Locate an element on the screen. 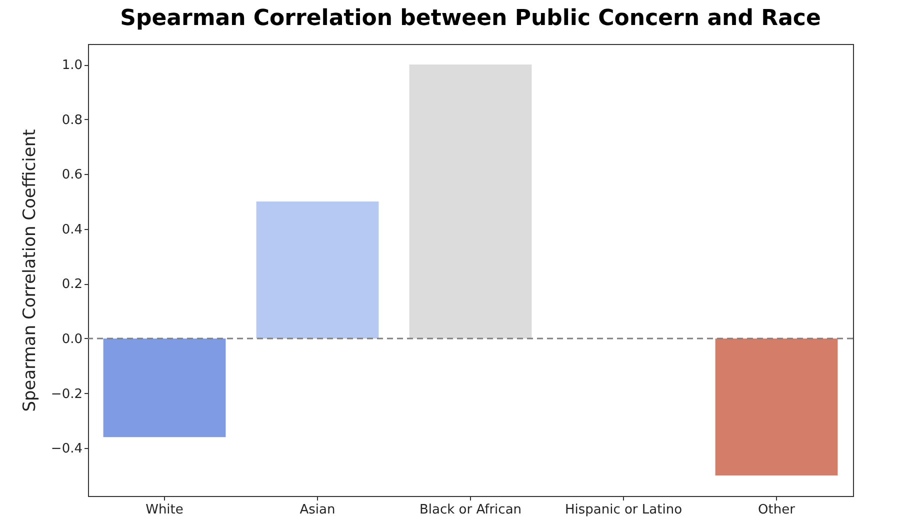 This screenshot has width=909, height=530. y-tick-label: −0.4 is located at coordinates (66, 449).